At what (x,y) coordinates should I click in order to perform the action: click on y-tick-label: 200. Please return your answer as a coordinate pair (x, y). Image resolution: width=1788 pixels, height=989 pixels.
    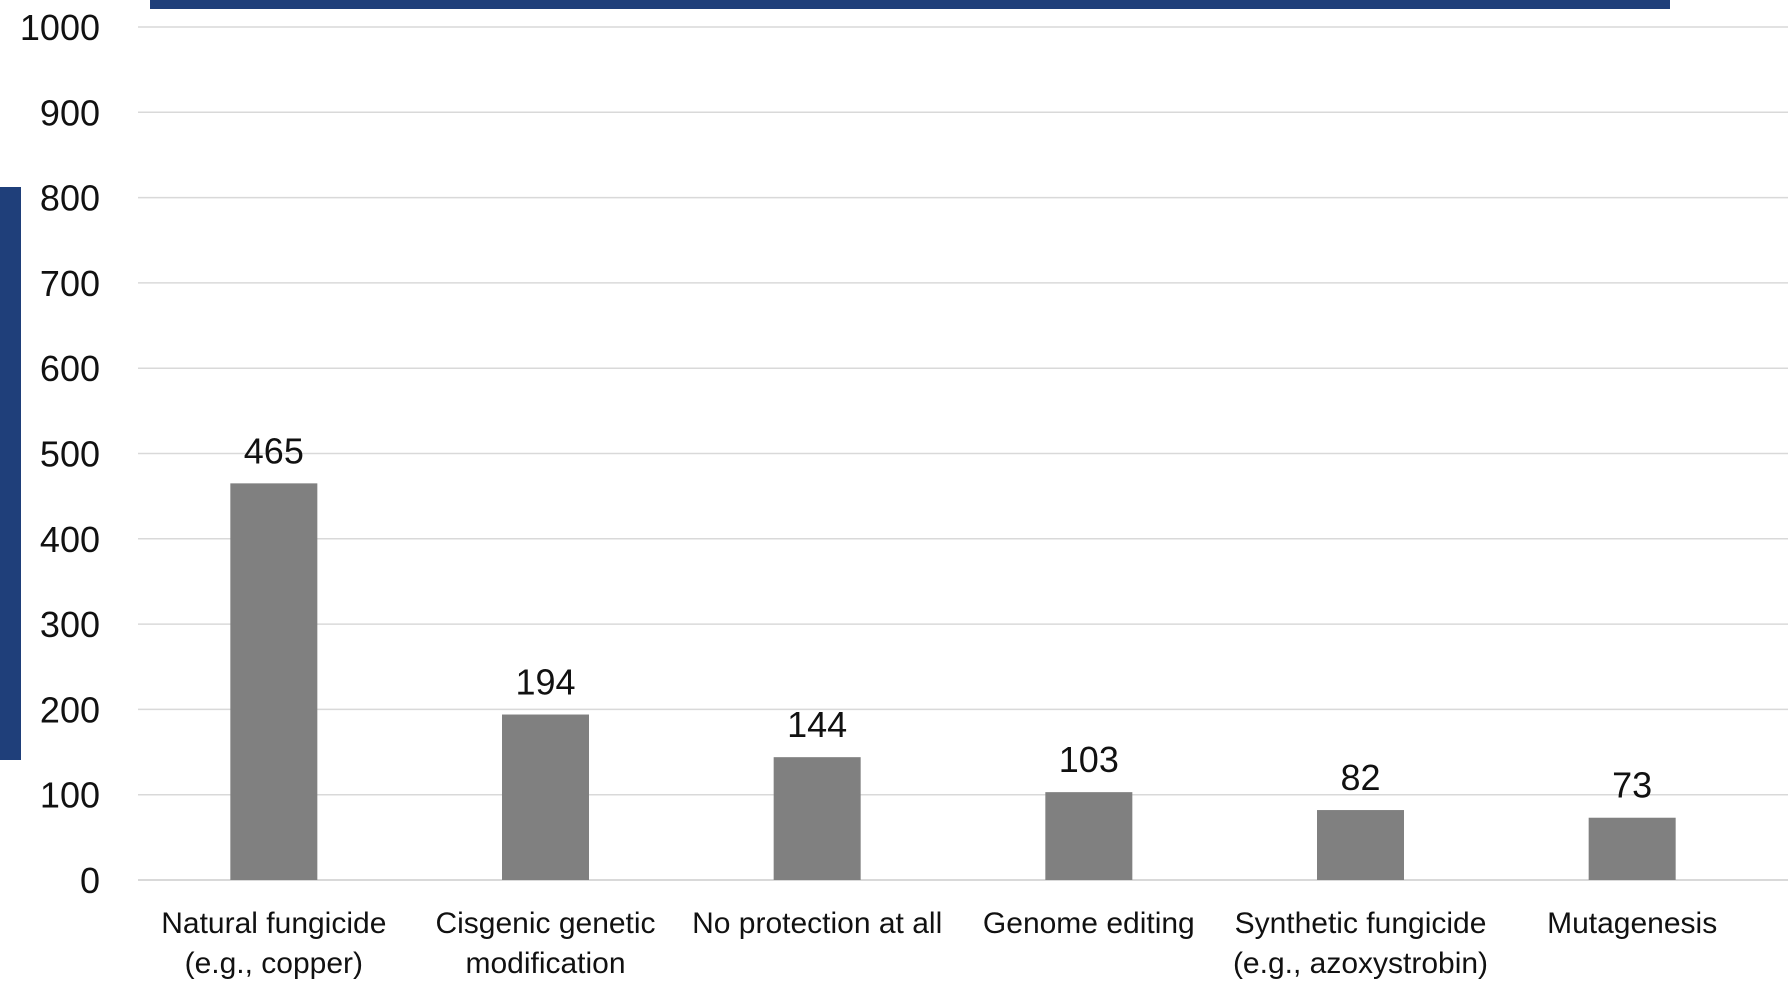
    Looking at the image, I should click on (70, 709).